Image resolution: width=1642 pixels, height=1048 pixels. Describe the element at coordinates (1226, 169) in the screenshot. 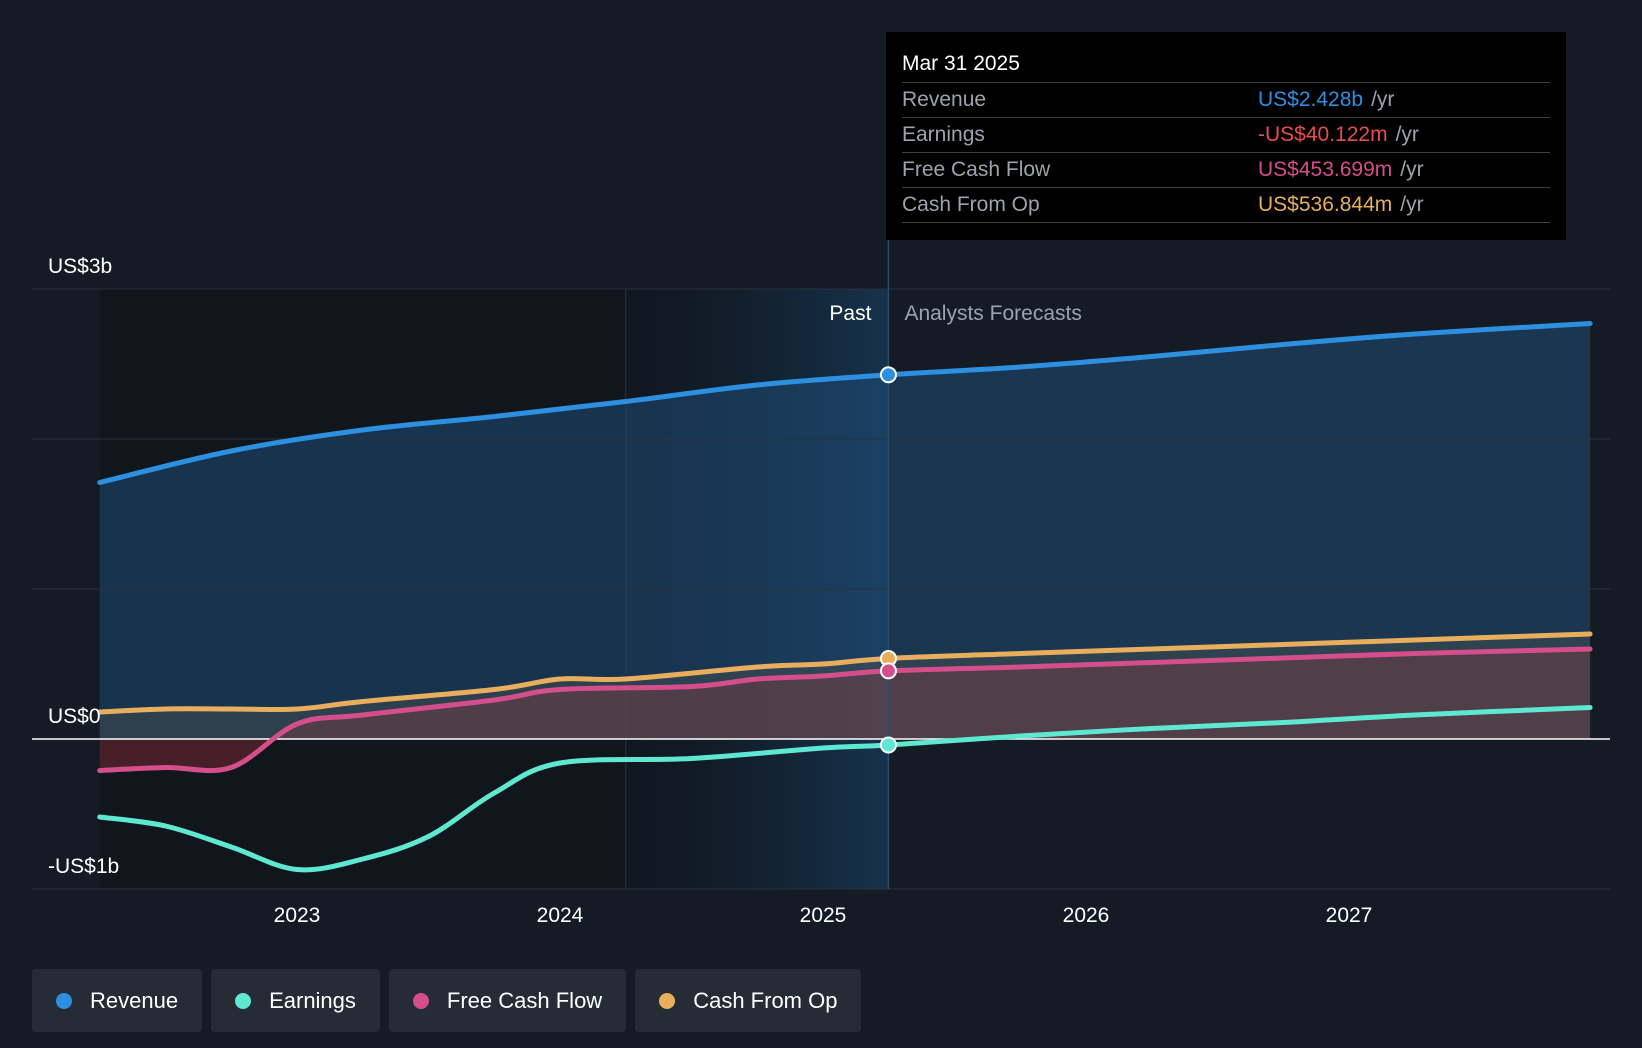

I see `tooltip-row-free-cash-flow: Free Cash Flow US$453.699m /yr` at that location.